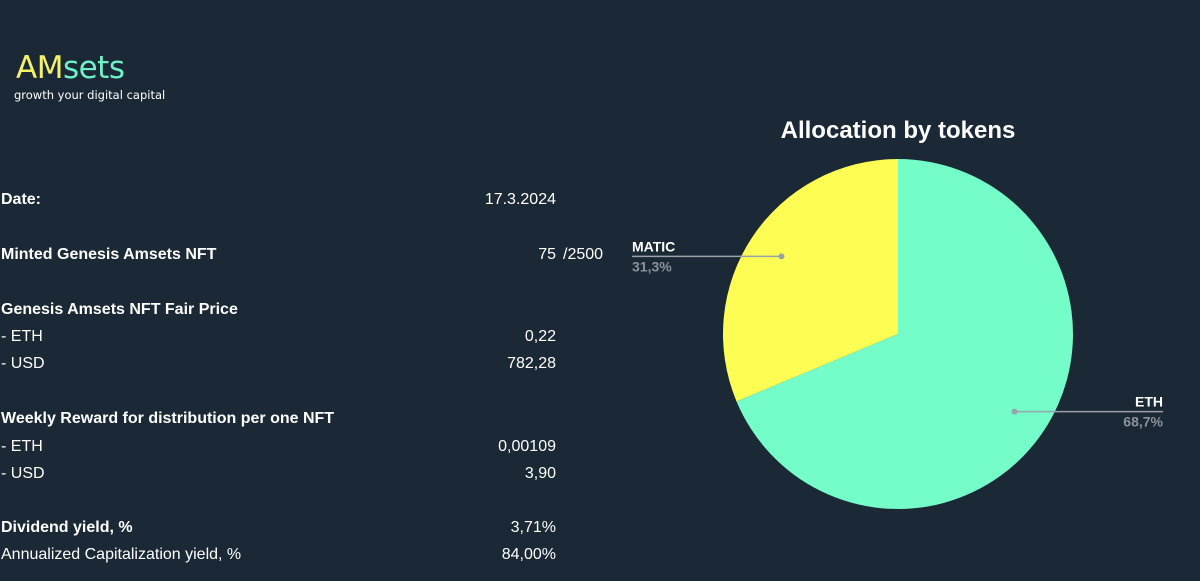  I want to click on logo-word-am: AM, so click(39, 68).